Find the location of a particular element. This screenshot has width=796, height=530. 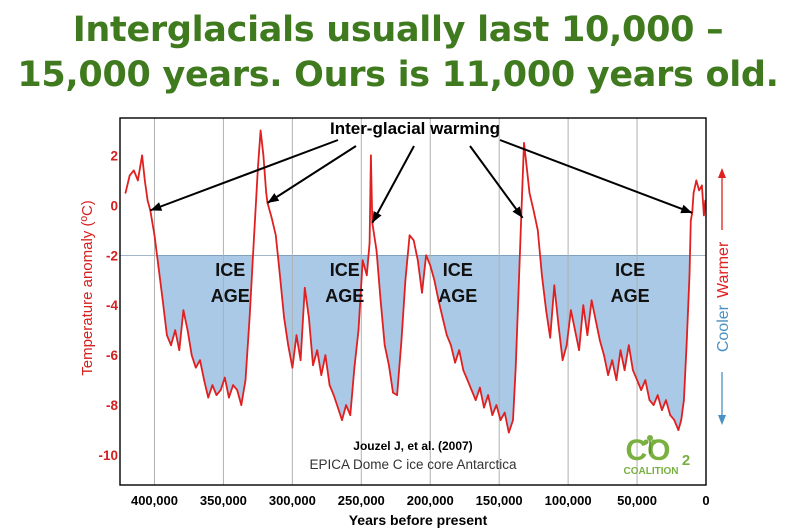

x-tick-label-1: 350,000 is located at coordinates (223, 500).